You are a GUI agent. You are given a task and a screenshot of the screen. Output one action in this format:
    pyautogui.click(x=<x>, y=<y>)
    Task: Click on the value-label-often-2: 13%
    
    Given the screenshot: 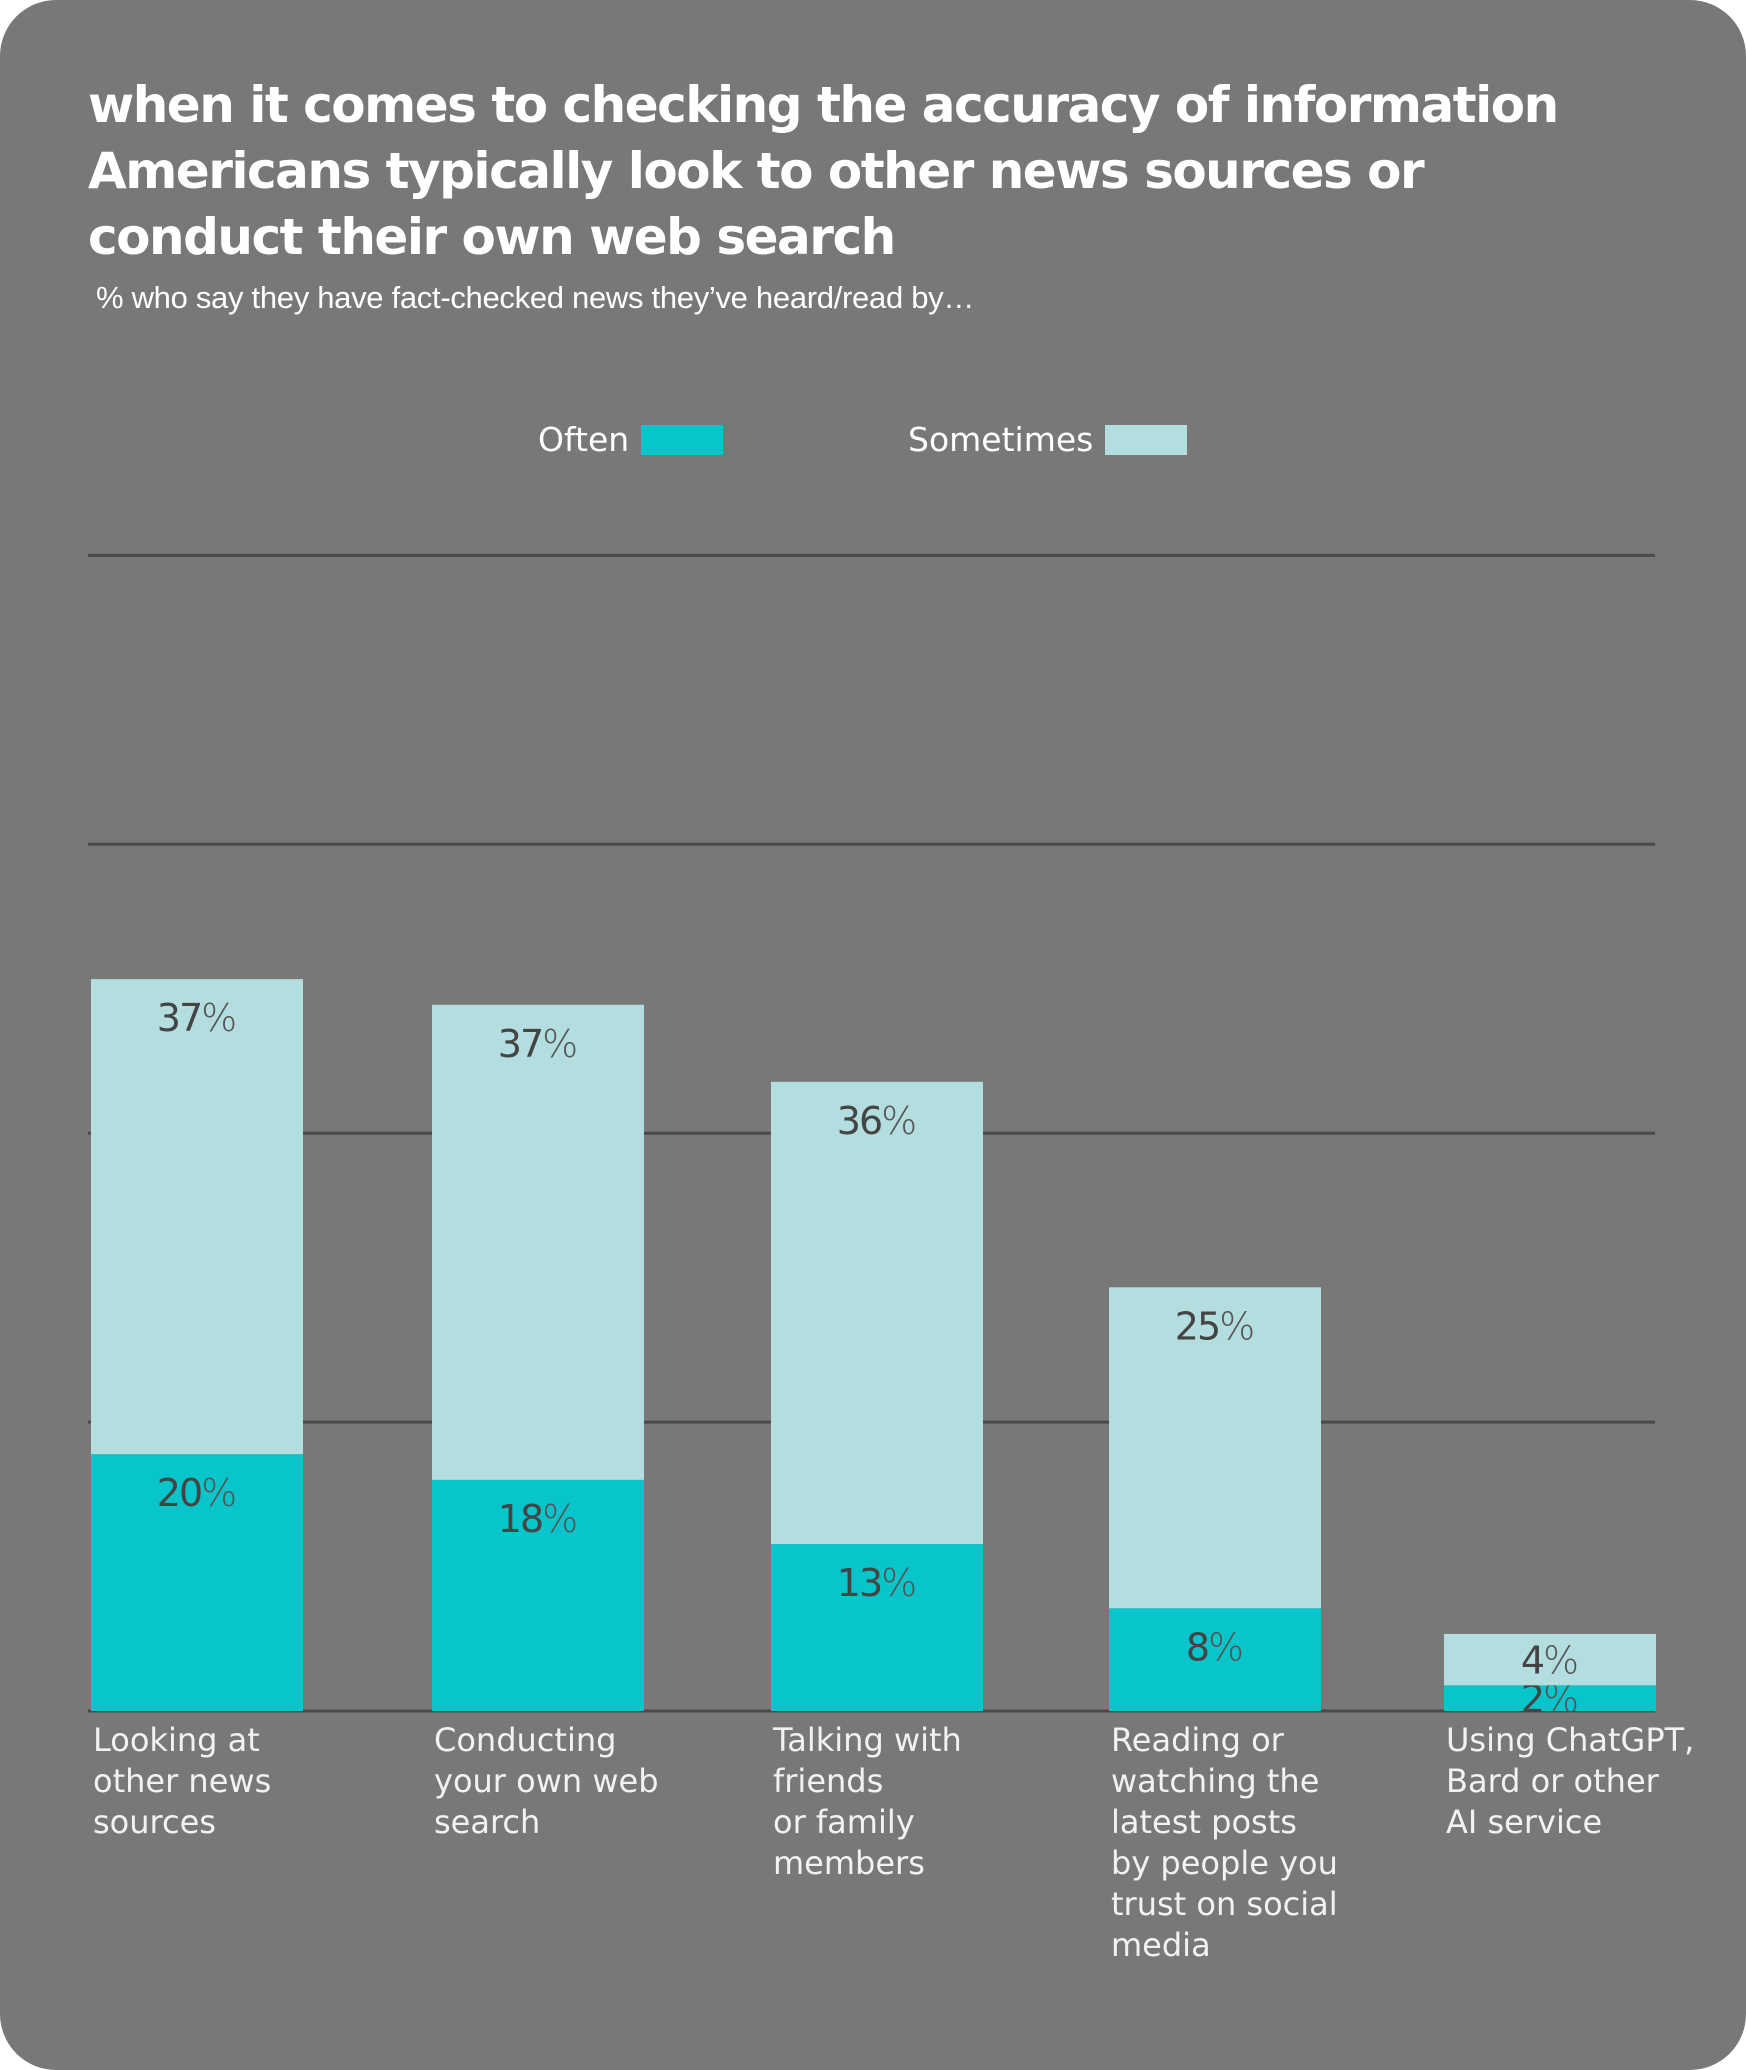 What is the action you would take?
    pyautogui.click(x=877, y=1583)
    